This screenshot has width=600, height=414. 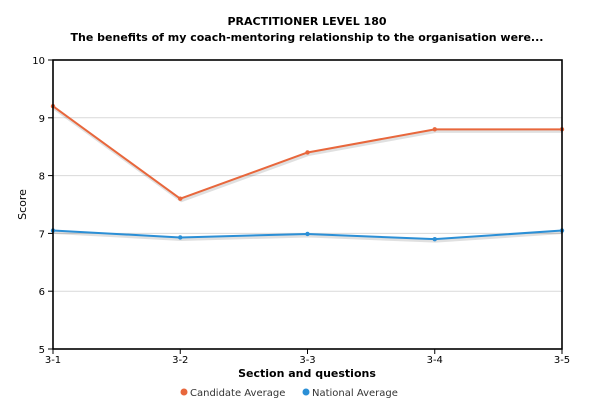 What do you see at coordinates (22, 204) in the screenshot?
I see `y-axis-title: Score` at bounding box center [22, 204].